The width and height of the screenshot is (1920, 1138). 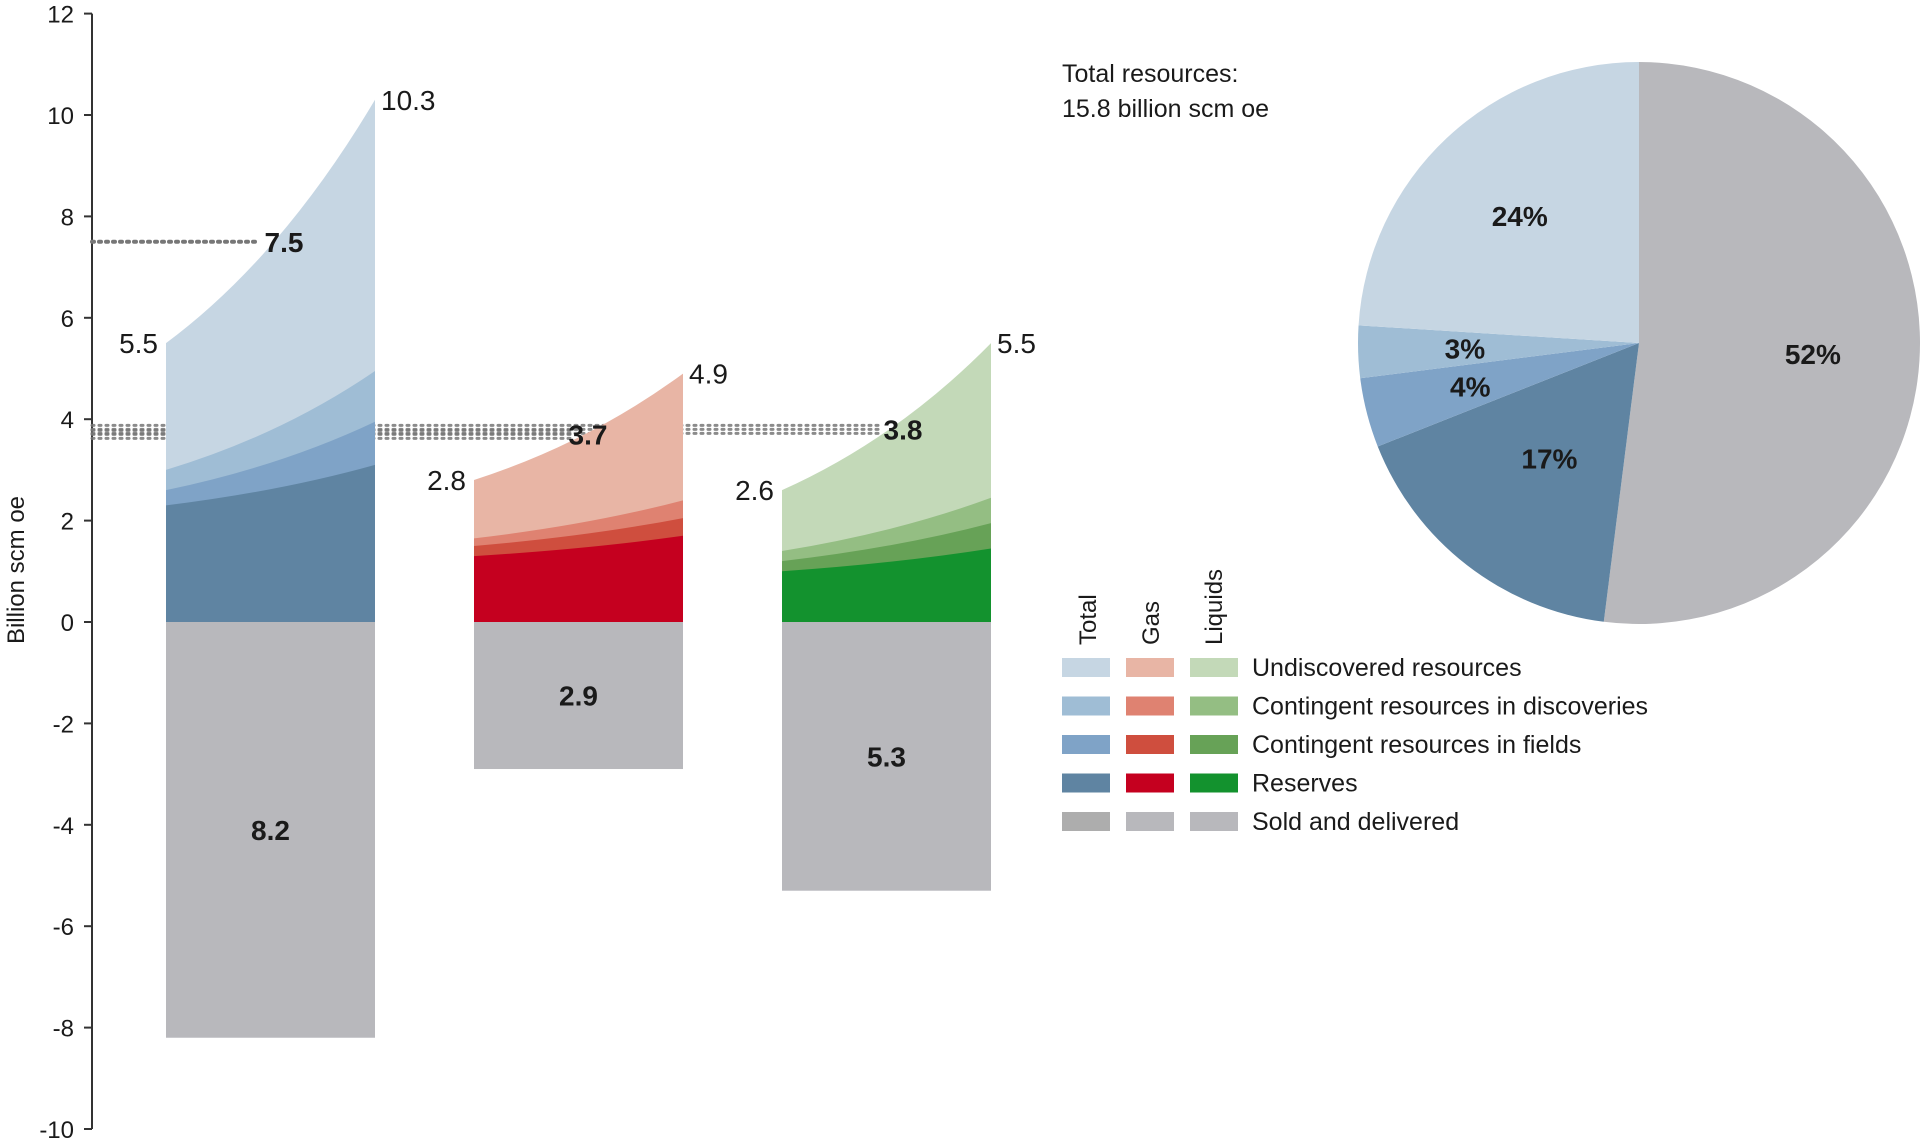 What do you see at coordinates (1088, 619) in the screenshot?
I see `legend-header-total: Total` at bounding box center [1088, 619].